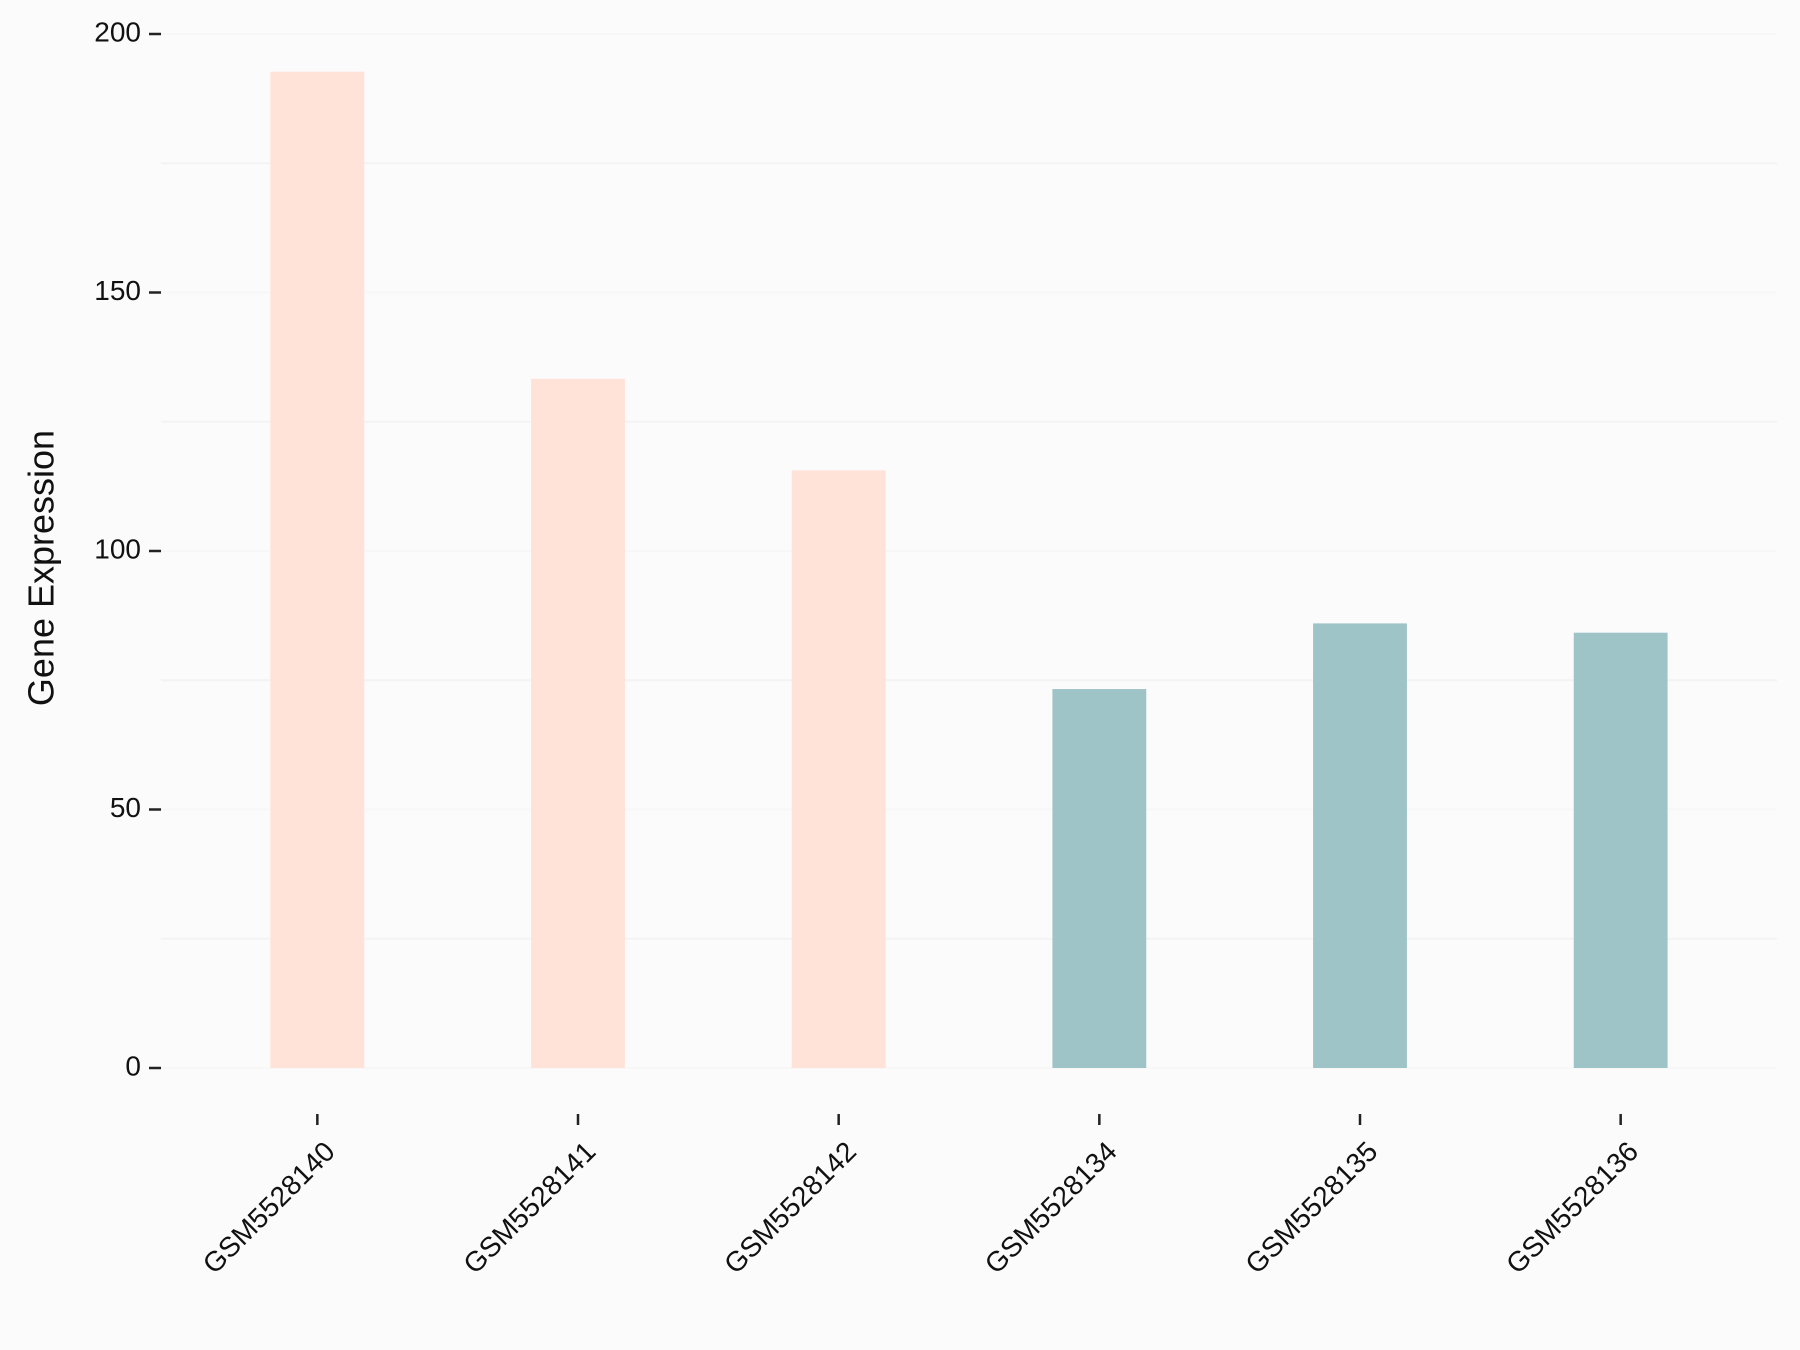 The height and width of the screenshot is (1350, 1800). Describe the element at coordinates (125, 807) in the screenshot. I see `y-tick-label: 50` at that location.